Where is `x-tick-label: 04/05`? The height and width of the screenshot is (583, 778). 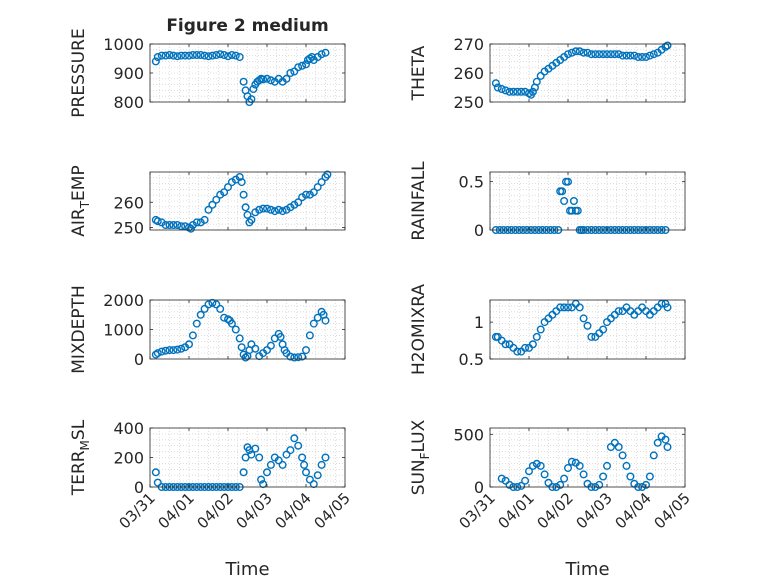
x-tick-label: 04/05 is located at coordinates (672, 510).